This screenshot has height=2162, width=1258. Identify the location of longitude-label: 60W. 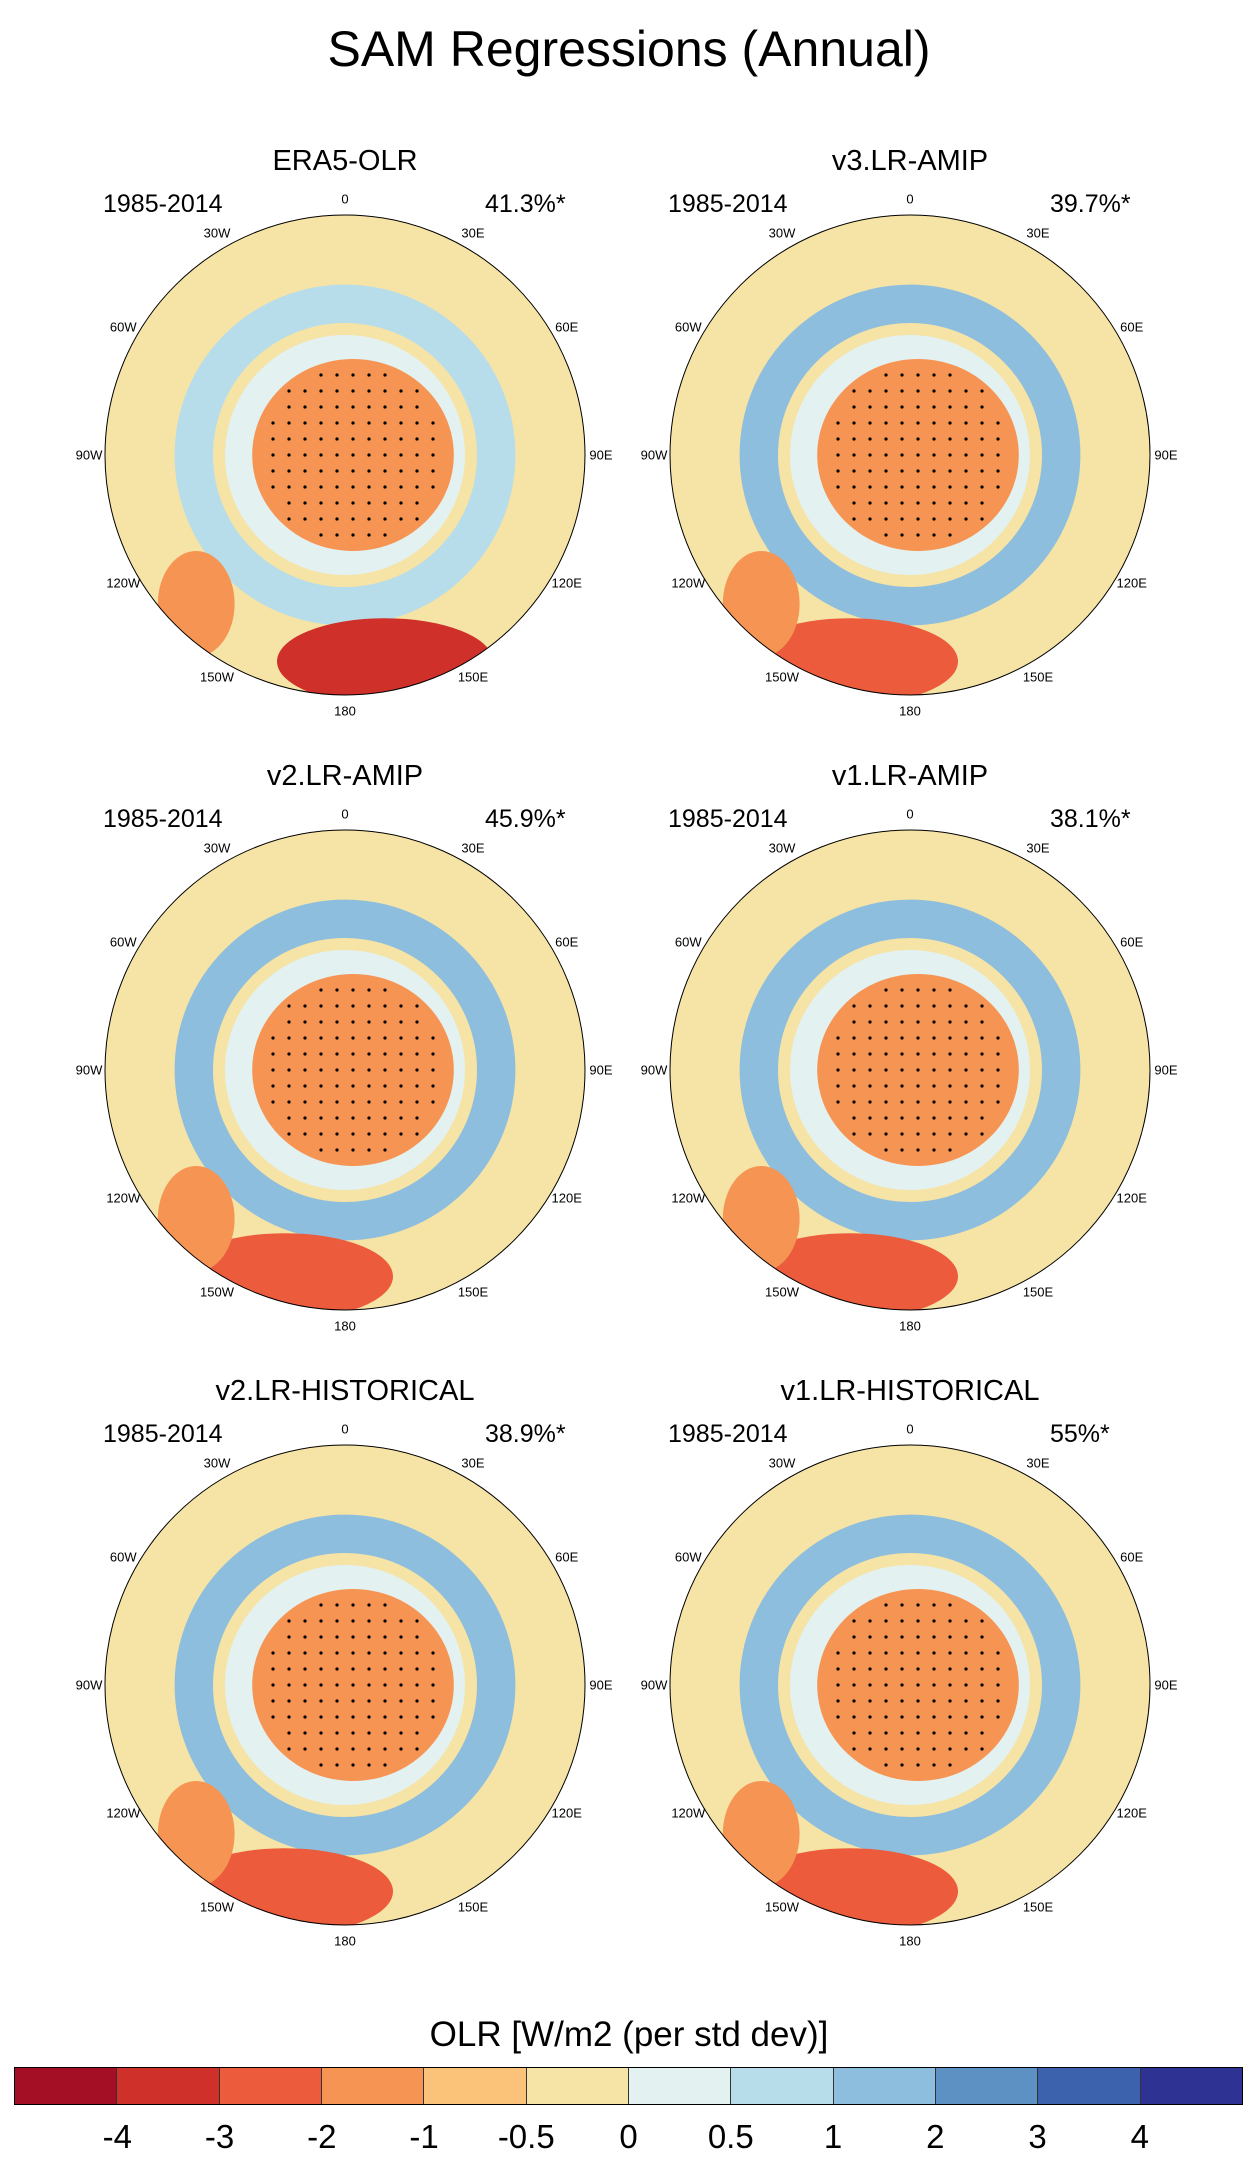
(123, 327).